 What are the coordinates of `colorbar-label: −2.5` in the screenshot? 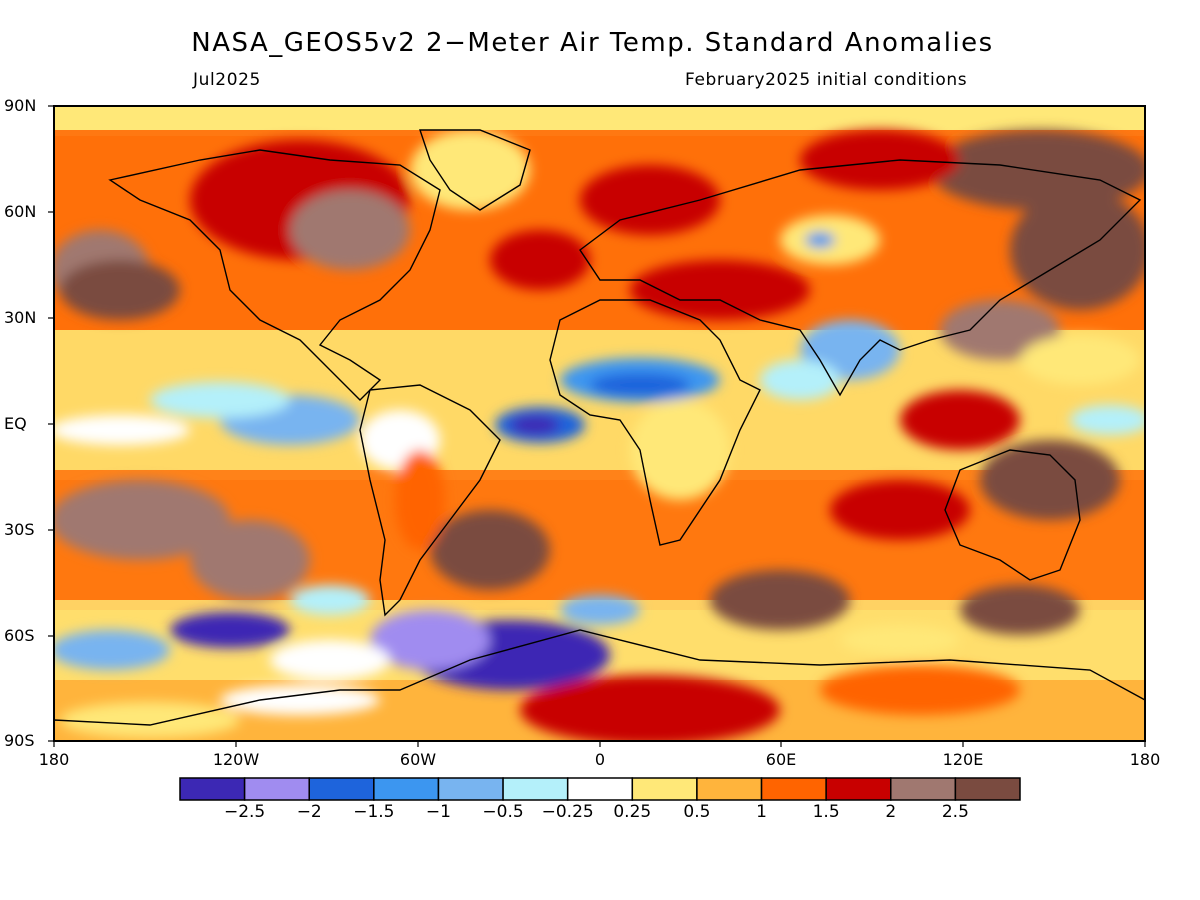 It's located at (244, 812).